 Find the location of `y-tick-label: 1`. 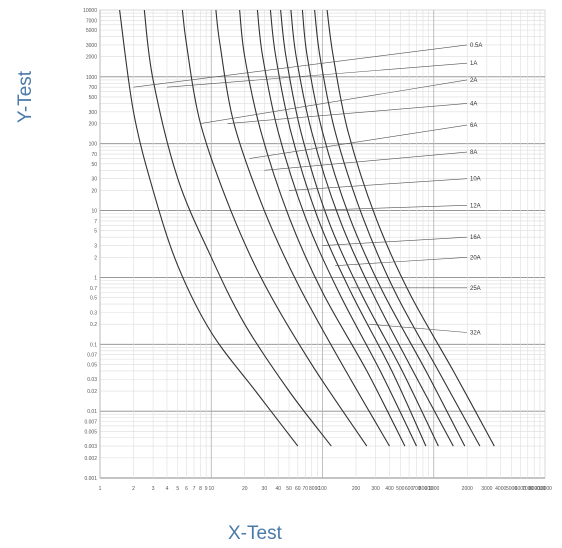

y-tick-label: 1 is located at coordinates (95, 278).